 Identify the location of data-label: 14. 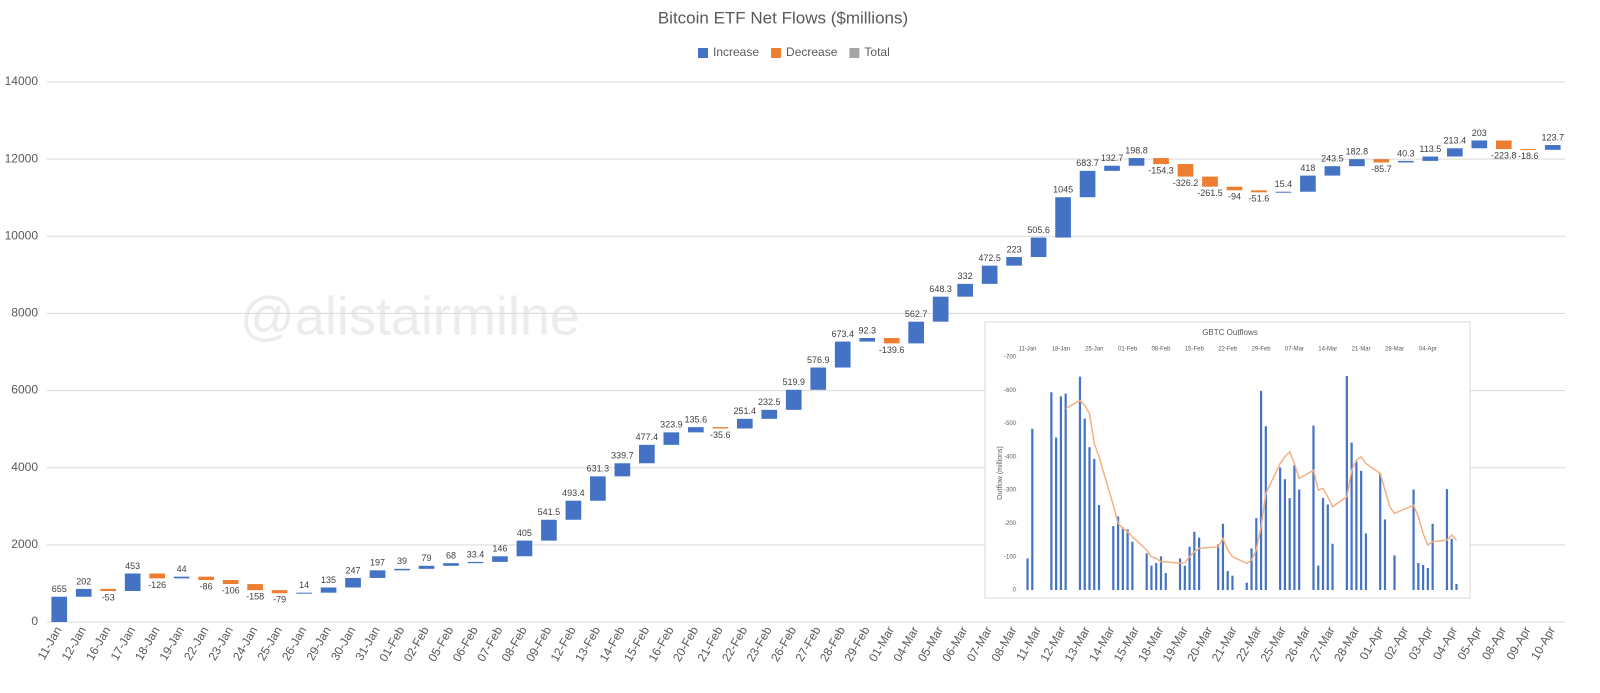
(304, 585).